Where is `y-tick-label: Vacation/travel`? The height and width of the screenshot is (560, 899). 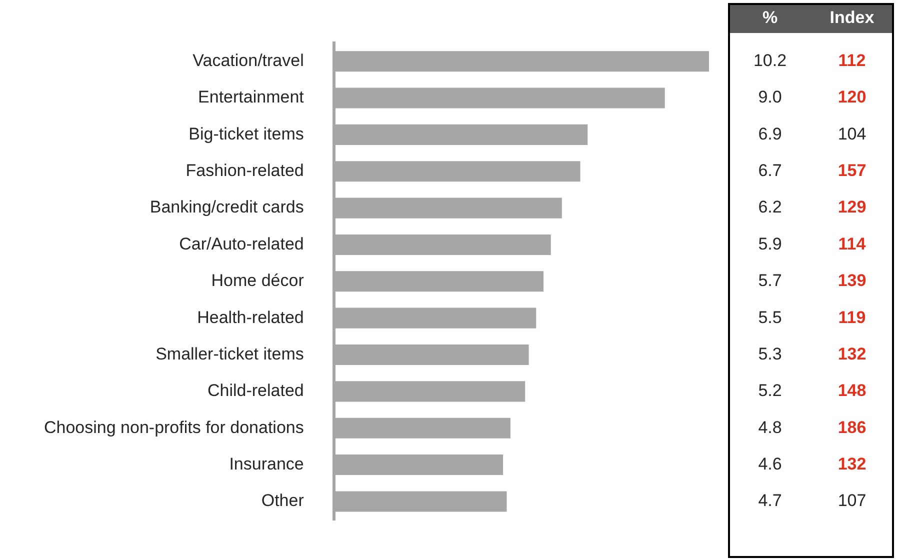
y-tick-label: Vacation/travel is located at coordinates (248, 60).